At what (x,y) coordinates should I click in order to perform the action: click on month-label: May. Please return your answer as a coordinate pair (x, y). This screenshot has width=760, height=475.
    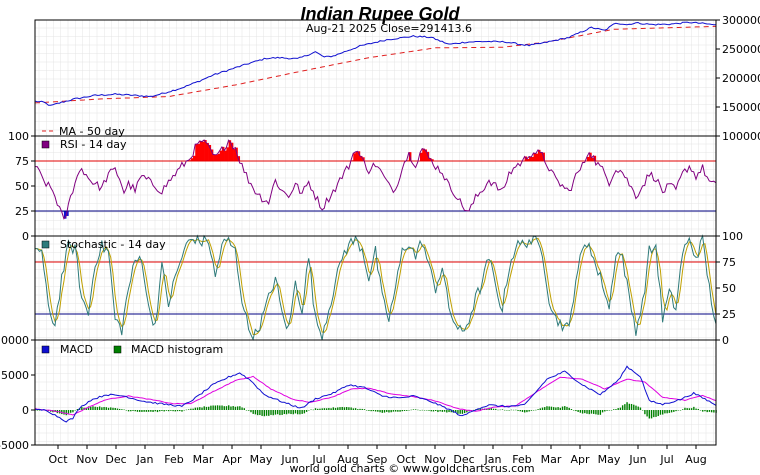
    Looking at the image, I should click on (609, 459).